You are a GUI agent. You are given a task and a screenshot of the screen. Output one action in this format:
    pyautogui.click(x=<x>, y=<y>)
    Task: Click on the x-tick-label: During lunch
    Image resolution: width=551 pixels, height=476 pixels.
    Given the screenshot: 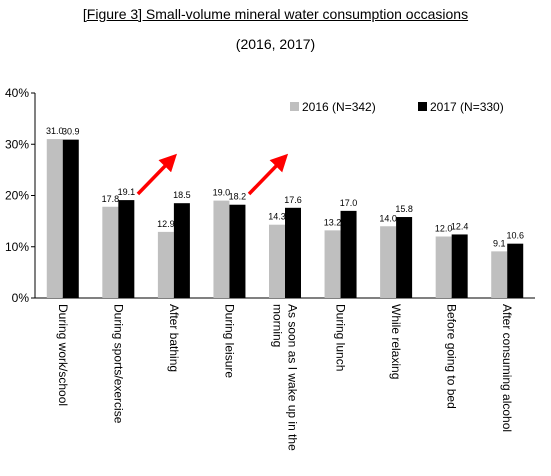 What is the action you would take?
    pyautogui.click(x=341, y=337)
    